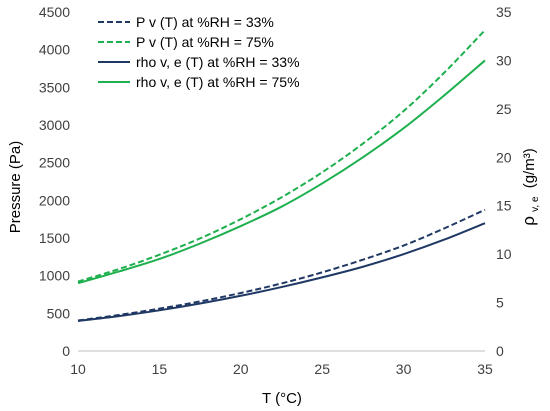  What do you see at coordinates (504, 254) in the screenshot?
I see `y2-tick-label: 10` at bounding box center [504, 254].